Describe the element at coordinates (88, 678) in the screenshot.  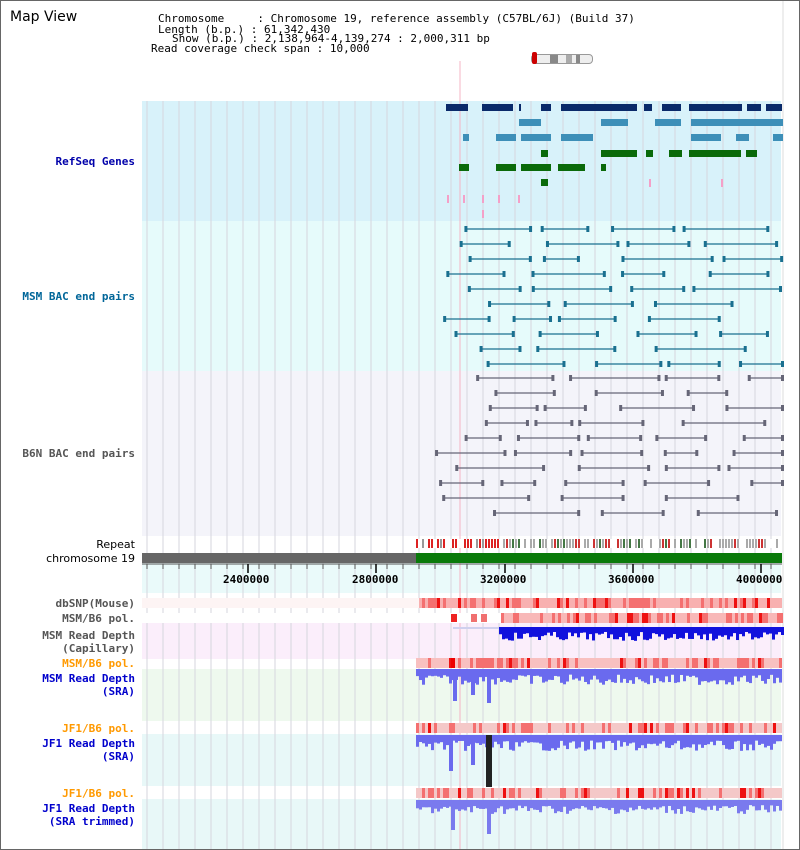
I see `track-label-msm-depth-sra: MSM Read Depth` at that location.